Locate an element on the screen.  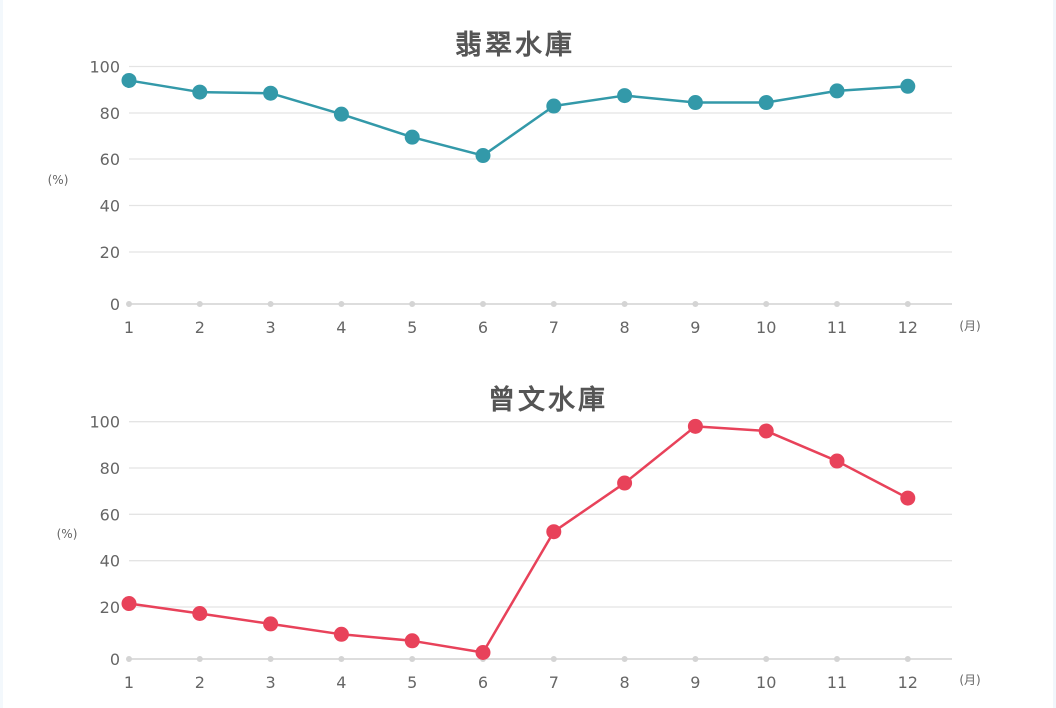
y-tick-label: 20 is located at coordinates (110, 607).